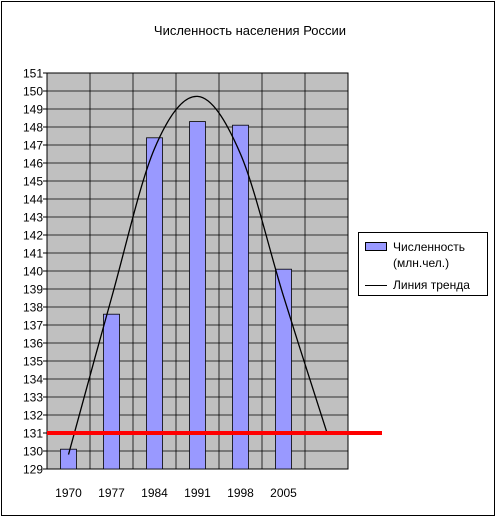  I want to click on y-tick-label: 148, so click(33, 128).